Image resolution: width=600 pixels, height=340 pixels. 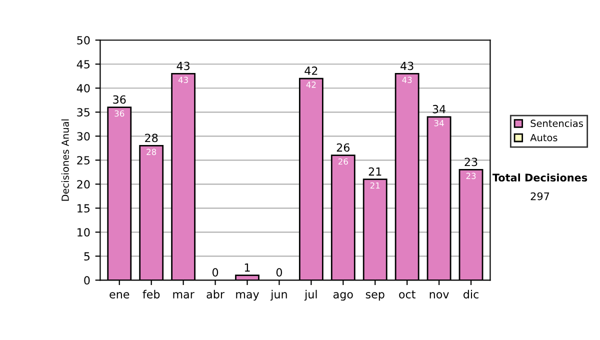 What do you see at coordinates (540, 196) in the screenshot?
I see `text: 297` at bounding box center [540, 196].